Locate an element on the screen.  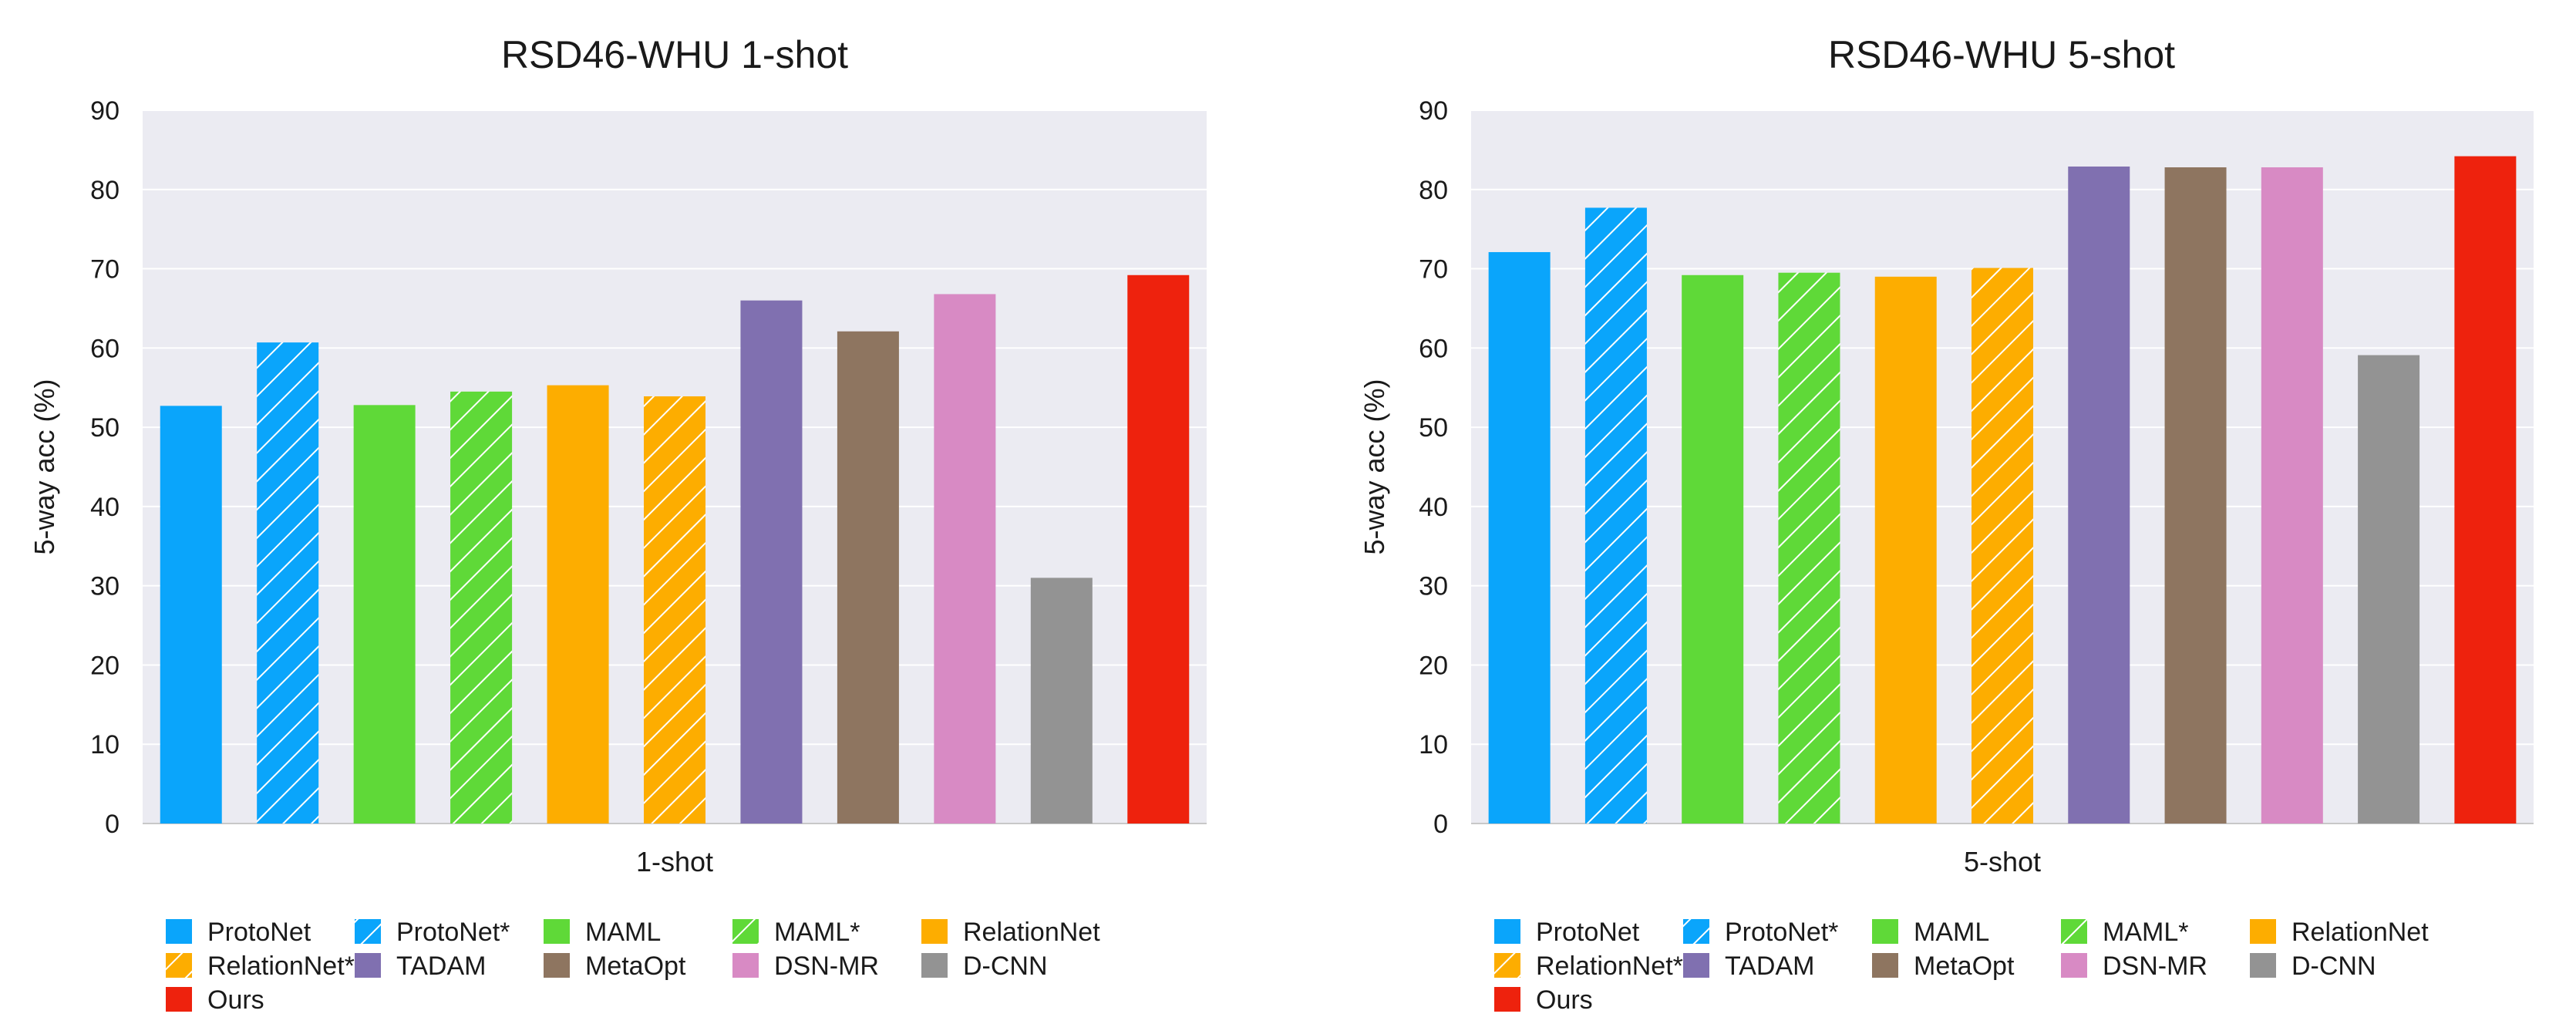
y-tick-label: 40 is located at coordinates (105, 507).